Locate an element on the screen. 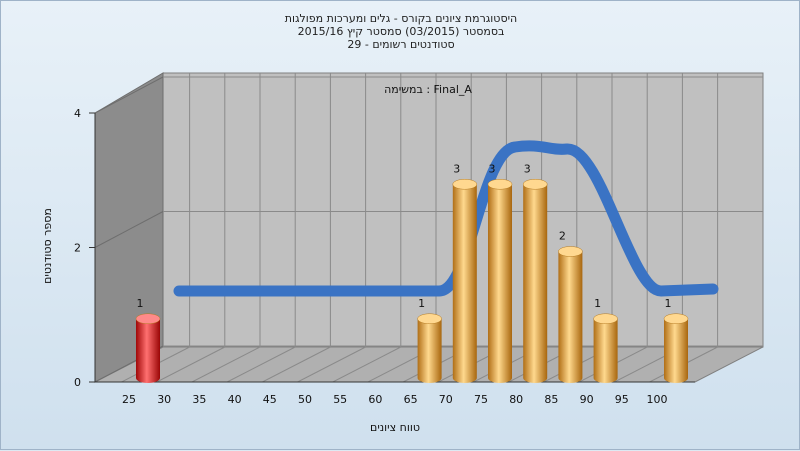  x-tick-label: 75 is located at coordinates (481, 399).